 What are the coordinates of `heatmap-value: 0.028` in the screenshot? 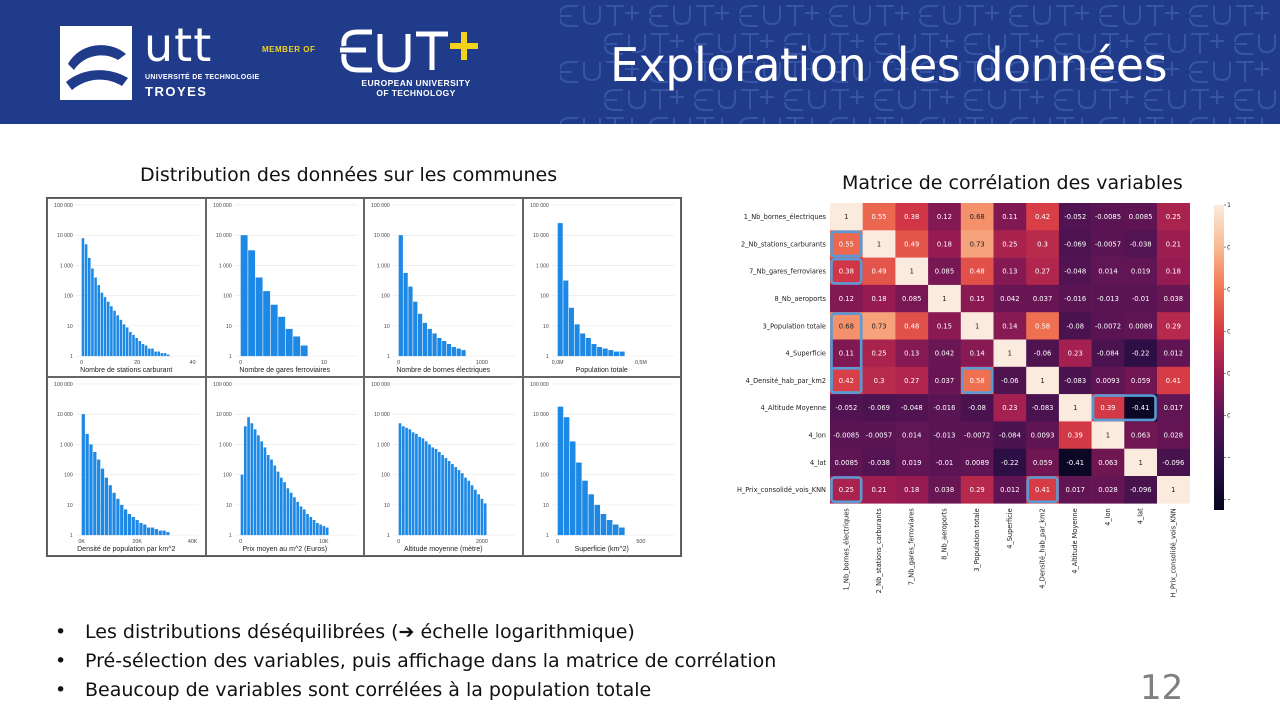 It's located at (1173, 435).